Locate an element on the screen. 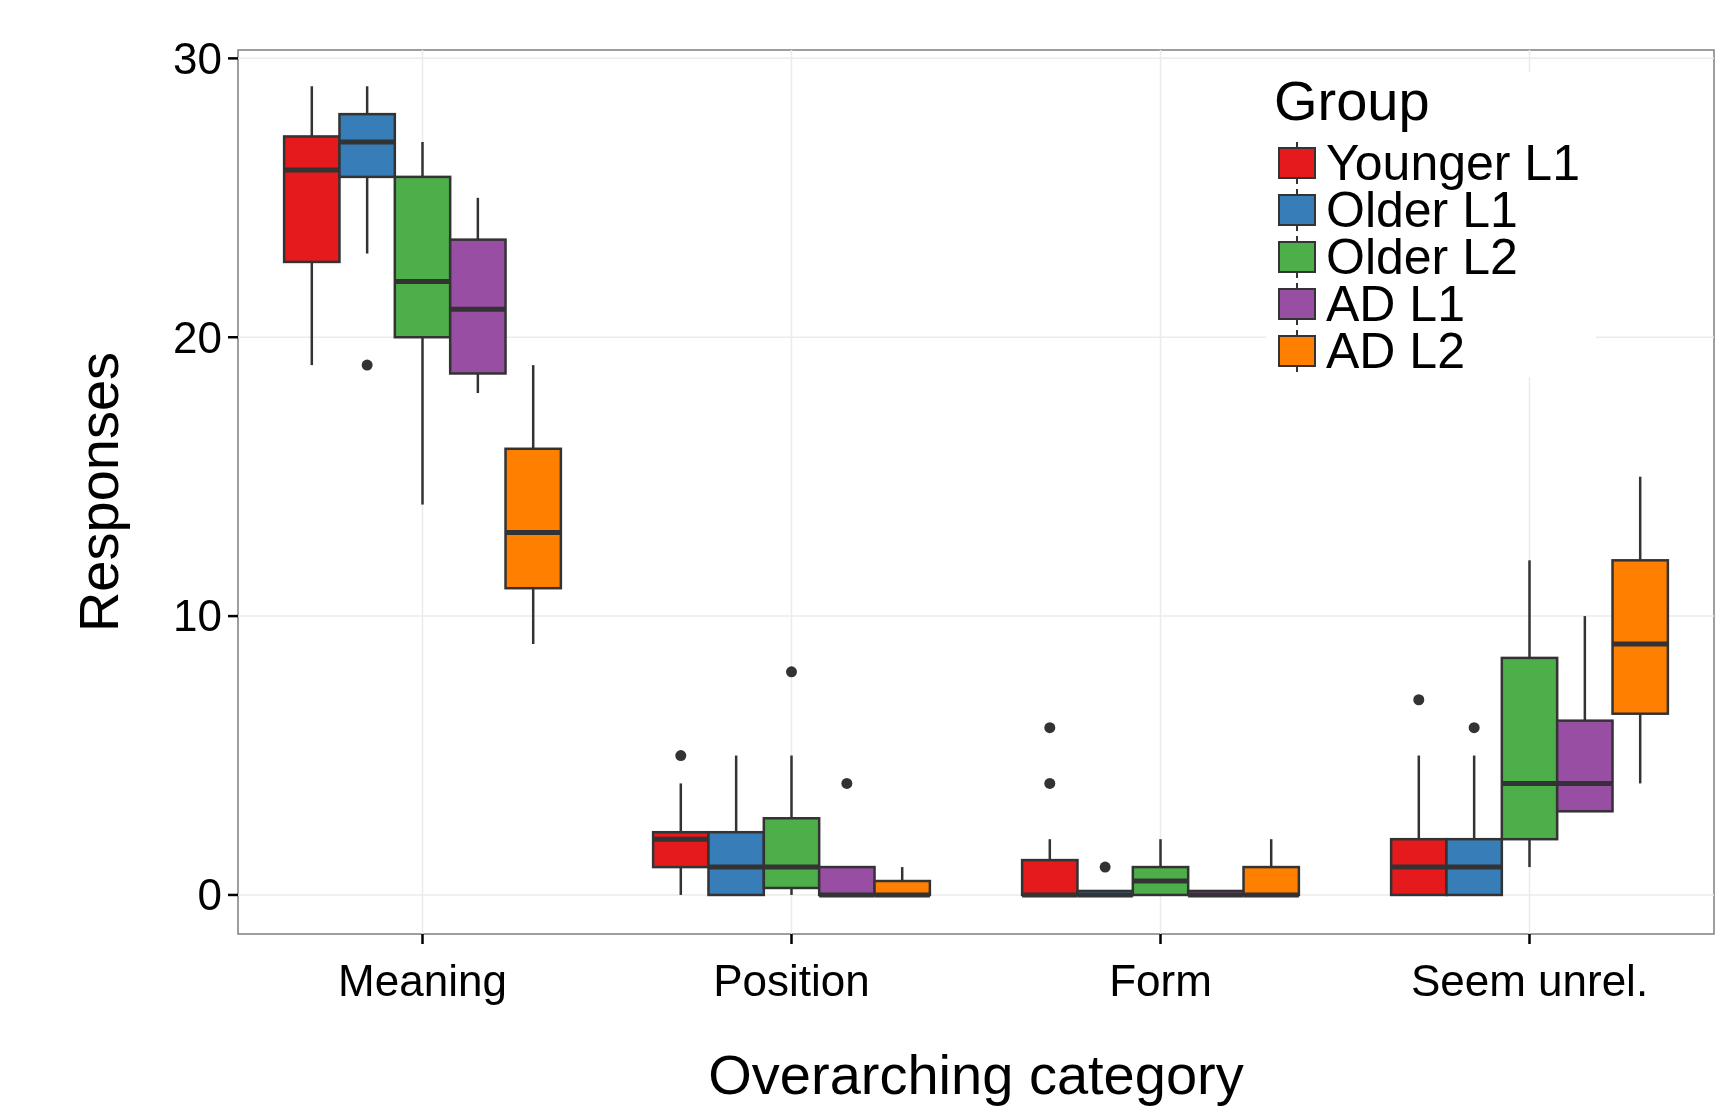  x-tick-label: Form is located at coordinates (1160, 980).